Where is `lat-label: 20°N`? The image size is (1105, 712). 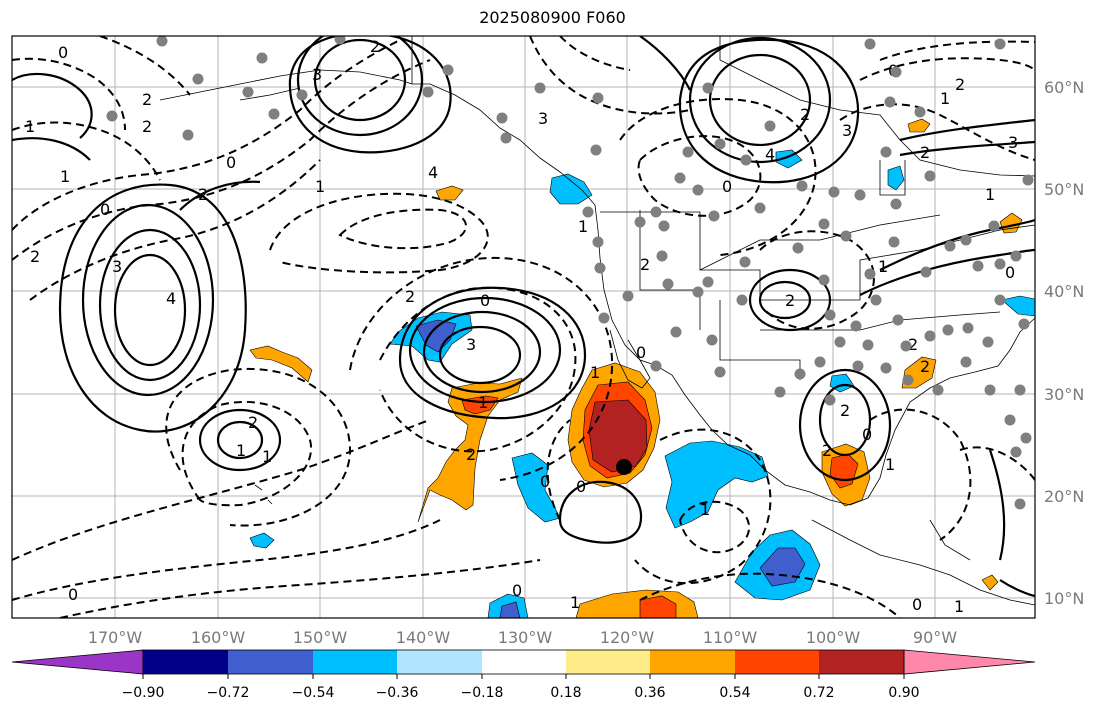
lat-label: 20°N is located at coordinates (1064, 496).